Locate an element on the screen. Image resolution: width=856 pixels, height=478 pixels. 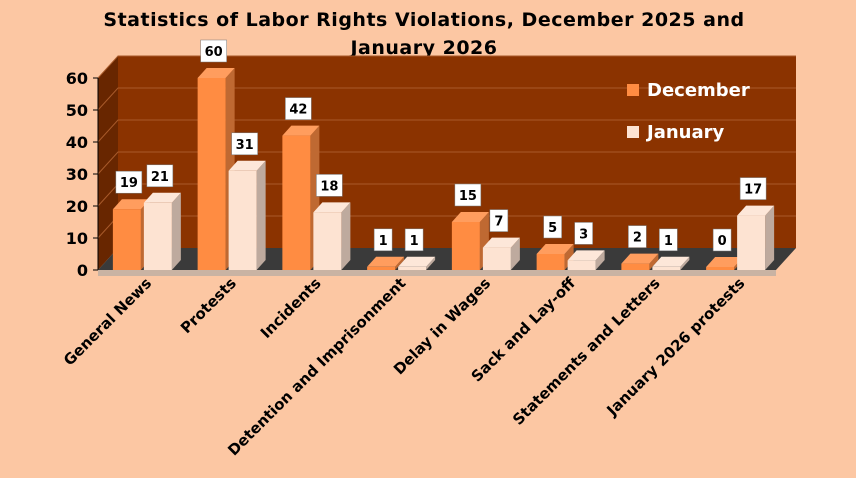
x-category-label: Detention and Imprisonment is located at coordinates (316, 366).